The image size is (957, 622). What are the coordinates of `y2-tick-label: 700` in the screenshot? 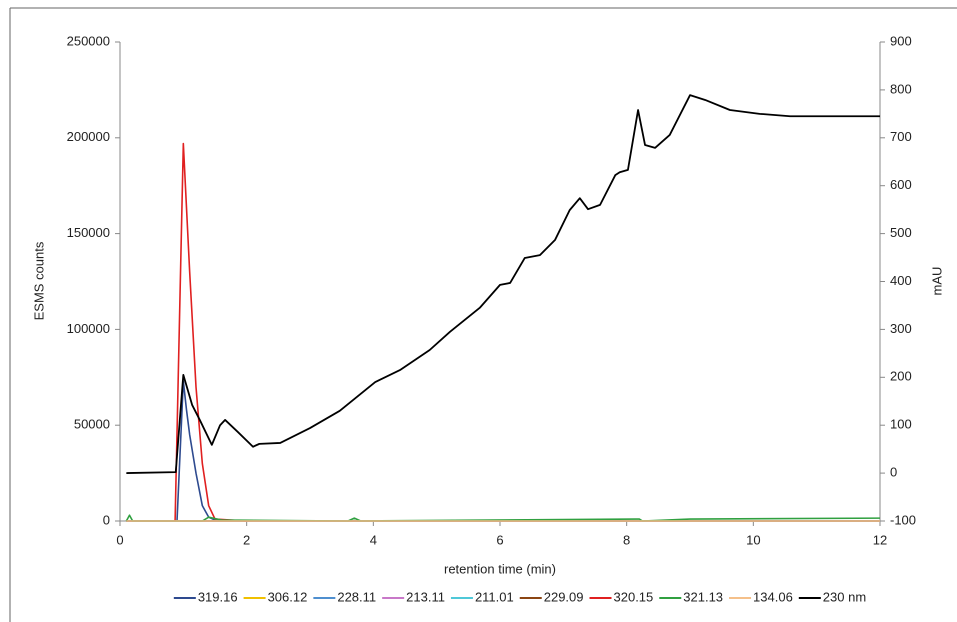 It's located at (901, 136).